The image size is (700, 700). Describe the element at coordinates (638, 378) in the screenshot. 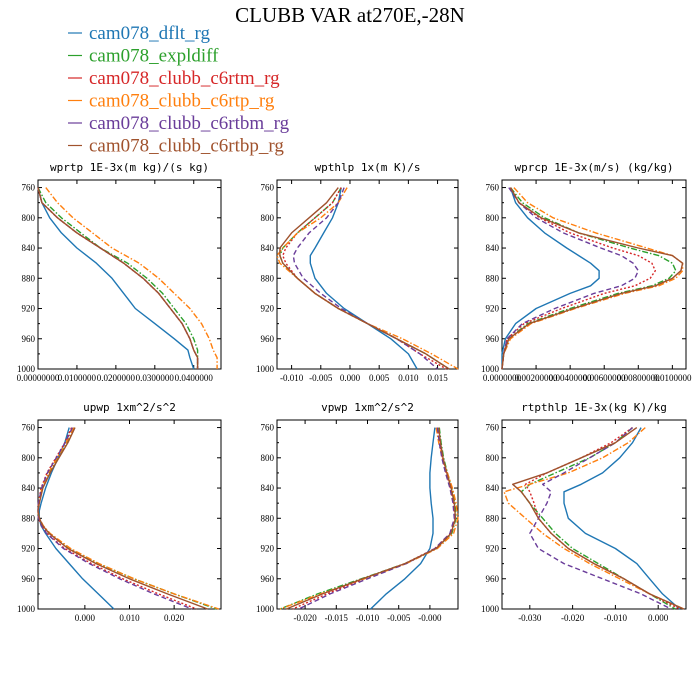

I see `x-tick-label: 0.00800000` at that location.